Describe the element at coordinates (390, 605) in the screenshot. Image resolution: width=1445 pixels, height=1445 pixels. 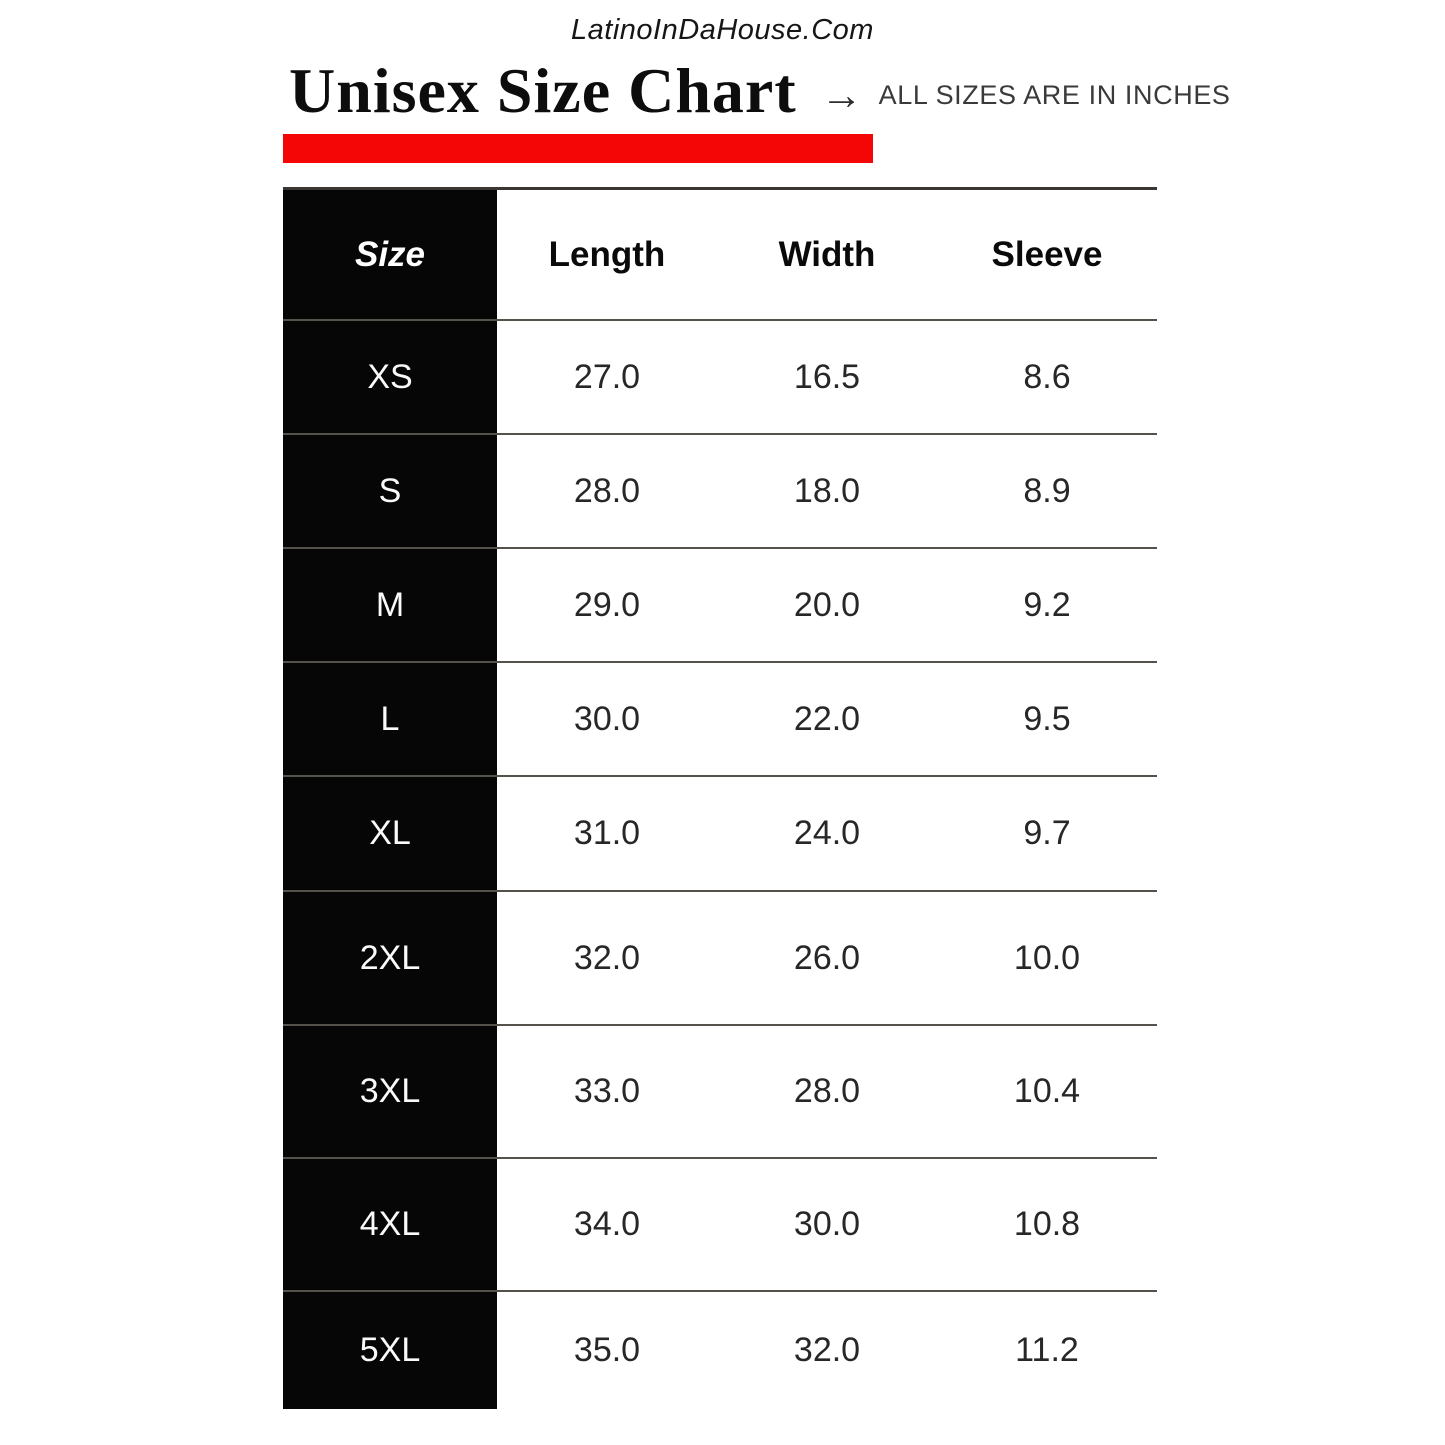
I see `size-label: M` at that location.